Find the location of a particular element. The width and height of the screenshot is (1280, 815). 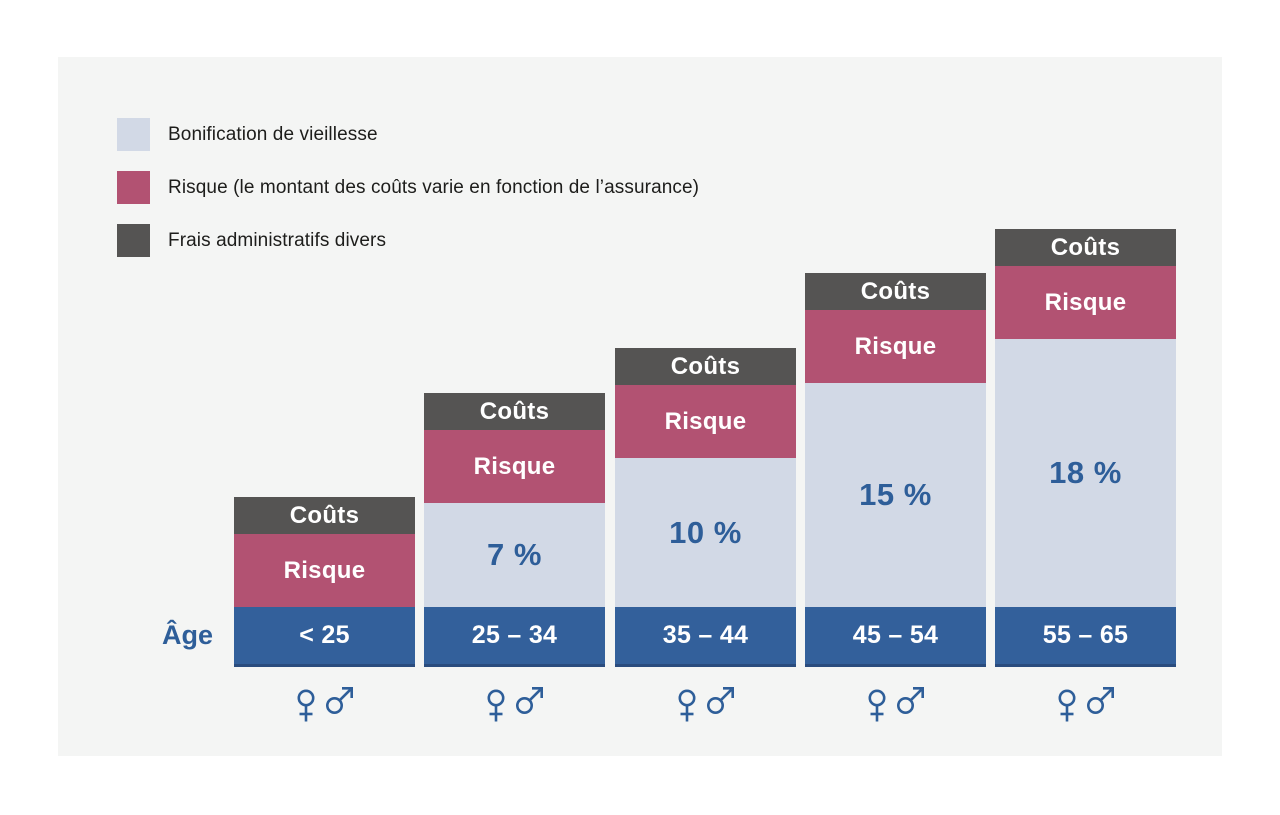

stacked-bar-2: Coûts Risque 7 % 25 – 34 is located at coordinates (514, 530).